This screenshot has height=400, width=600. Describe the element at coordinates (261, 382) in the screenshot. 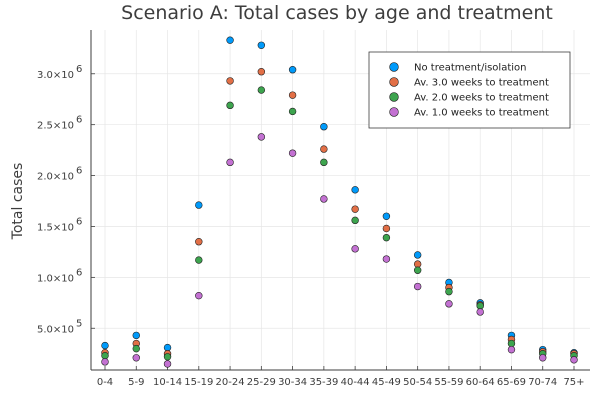

I see `x-tick-label: 25-29` at that location.